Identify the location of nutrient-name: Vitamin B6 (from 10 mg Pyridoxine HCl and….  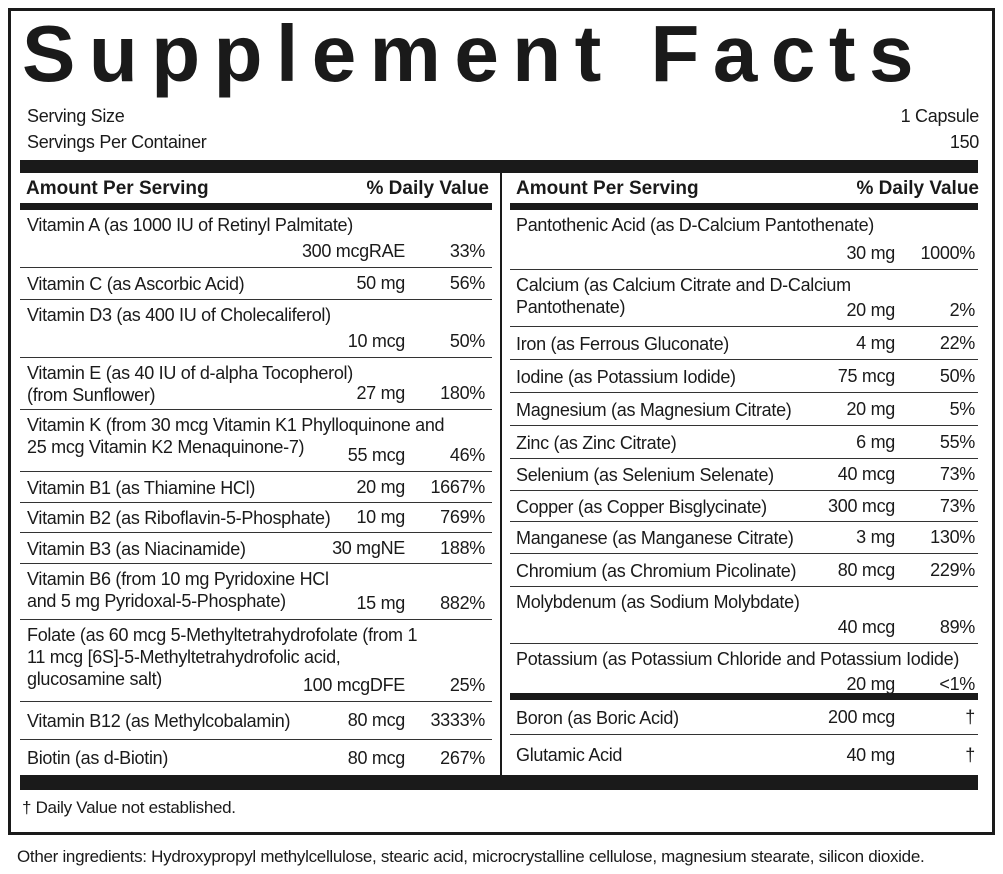
(178, 590).